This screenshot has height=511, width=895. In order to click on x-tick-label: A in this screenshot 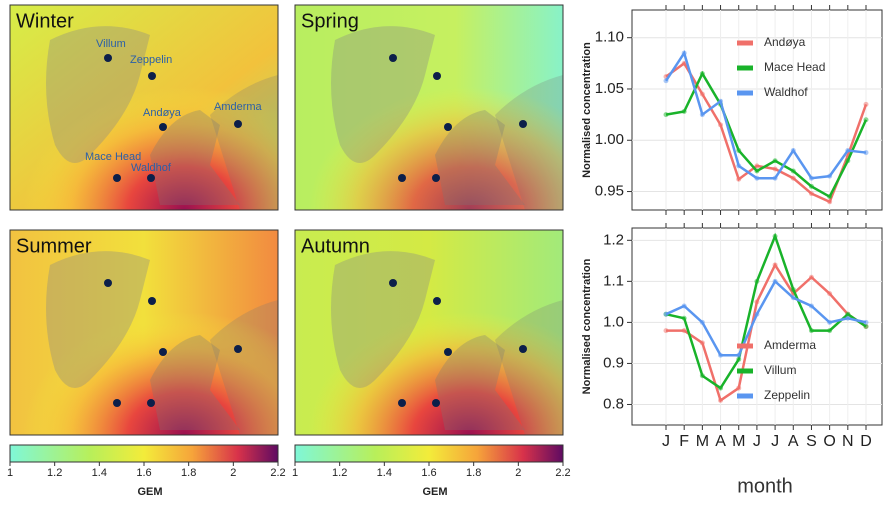, I will do `click(720, 441)`.